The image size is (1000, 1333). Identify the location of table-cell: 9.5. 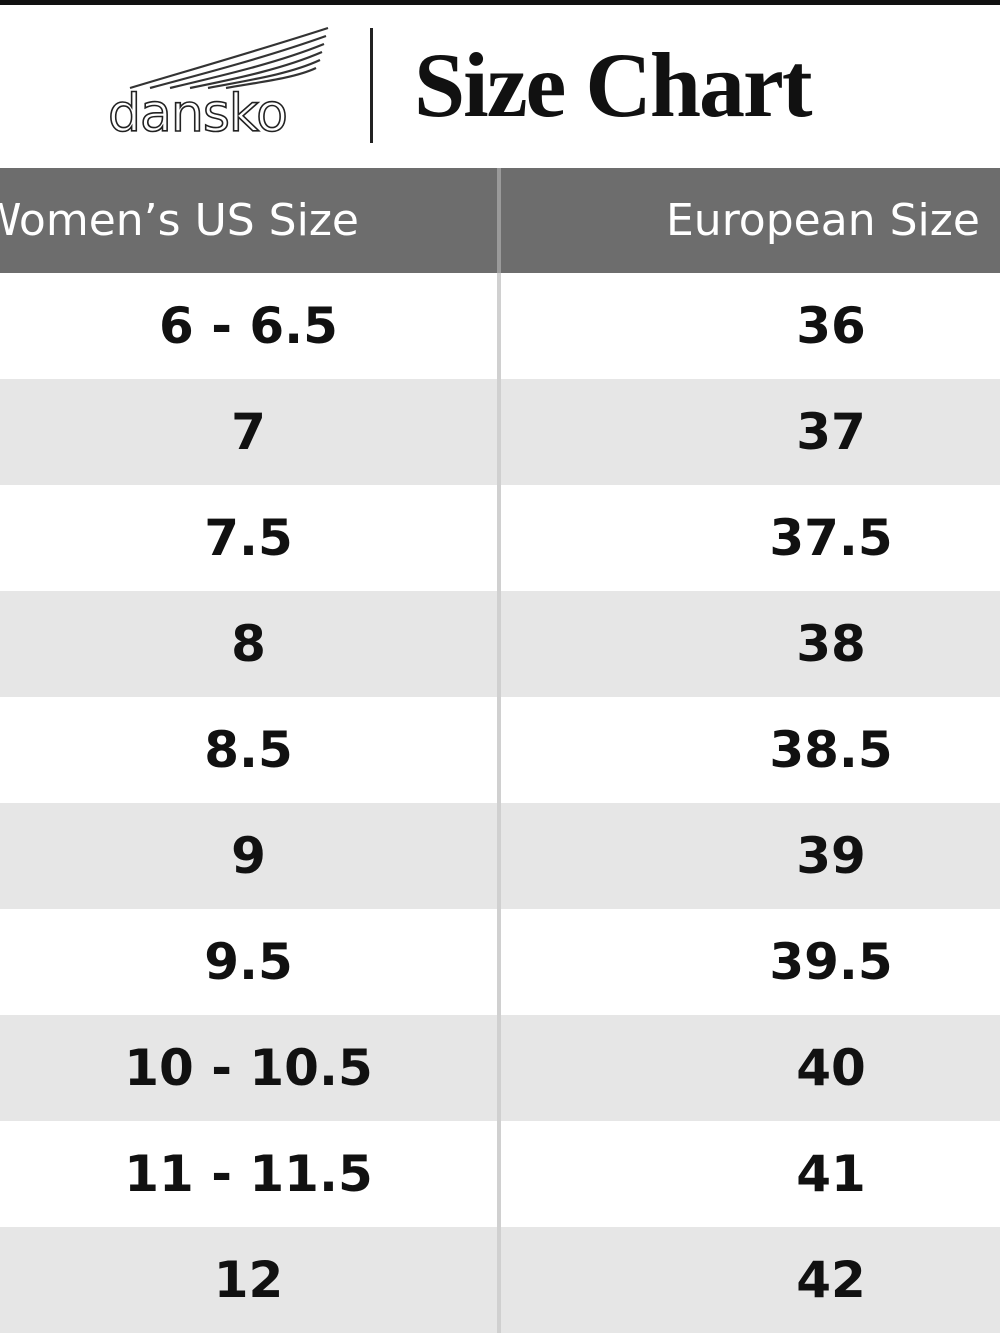
(248, 962).